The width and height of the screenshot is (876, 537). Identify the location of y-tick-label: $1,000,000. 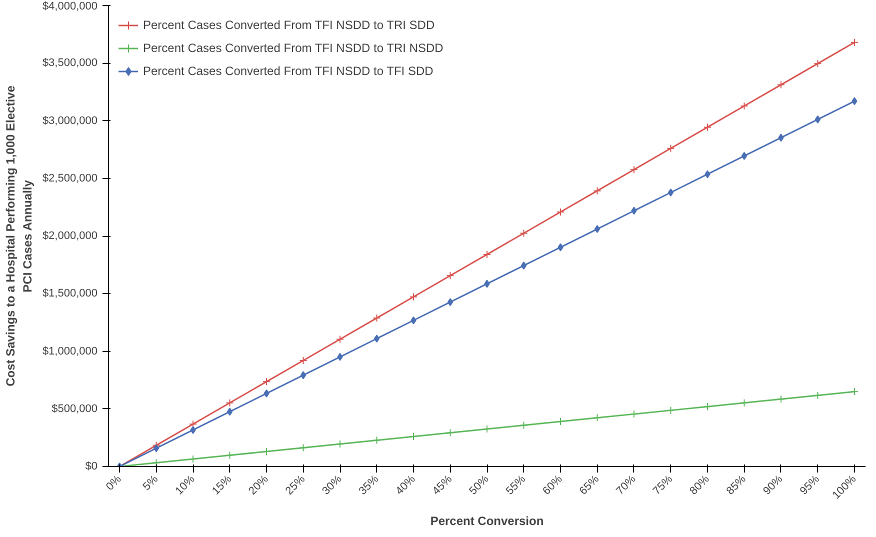
(70, 351).